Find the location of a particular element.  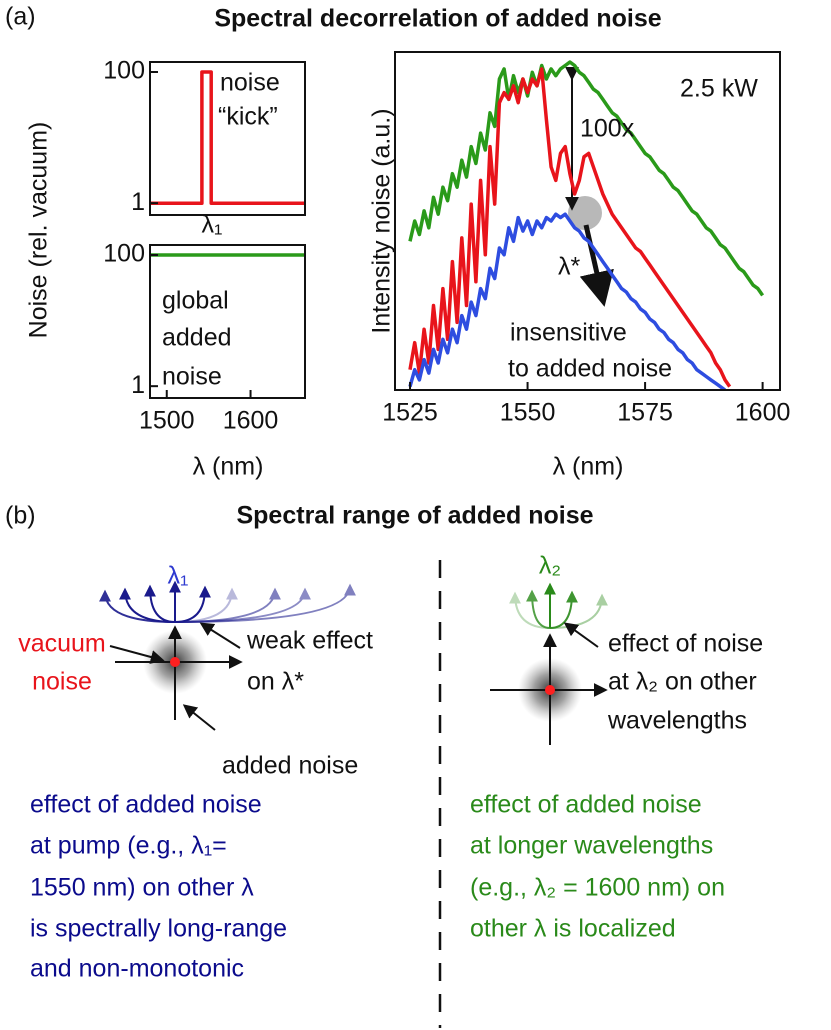

description: and non-monotonic is located at coordinates (137, 969).